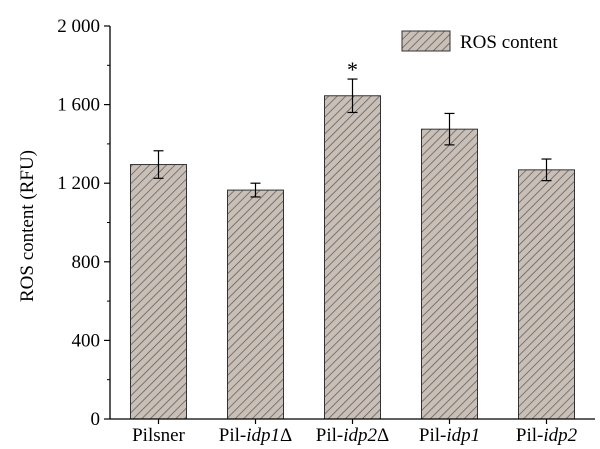 The height and width of the screenshot is (449, 600). Describe the element at coordinates (449, 435) in the screenshot. I see `x-tick-label-3: Pil-idp1` at that location.